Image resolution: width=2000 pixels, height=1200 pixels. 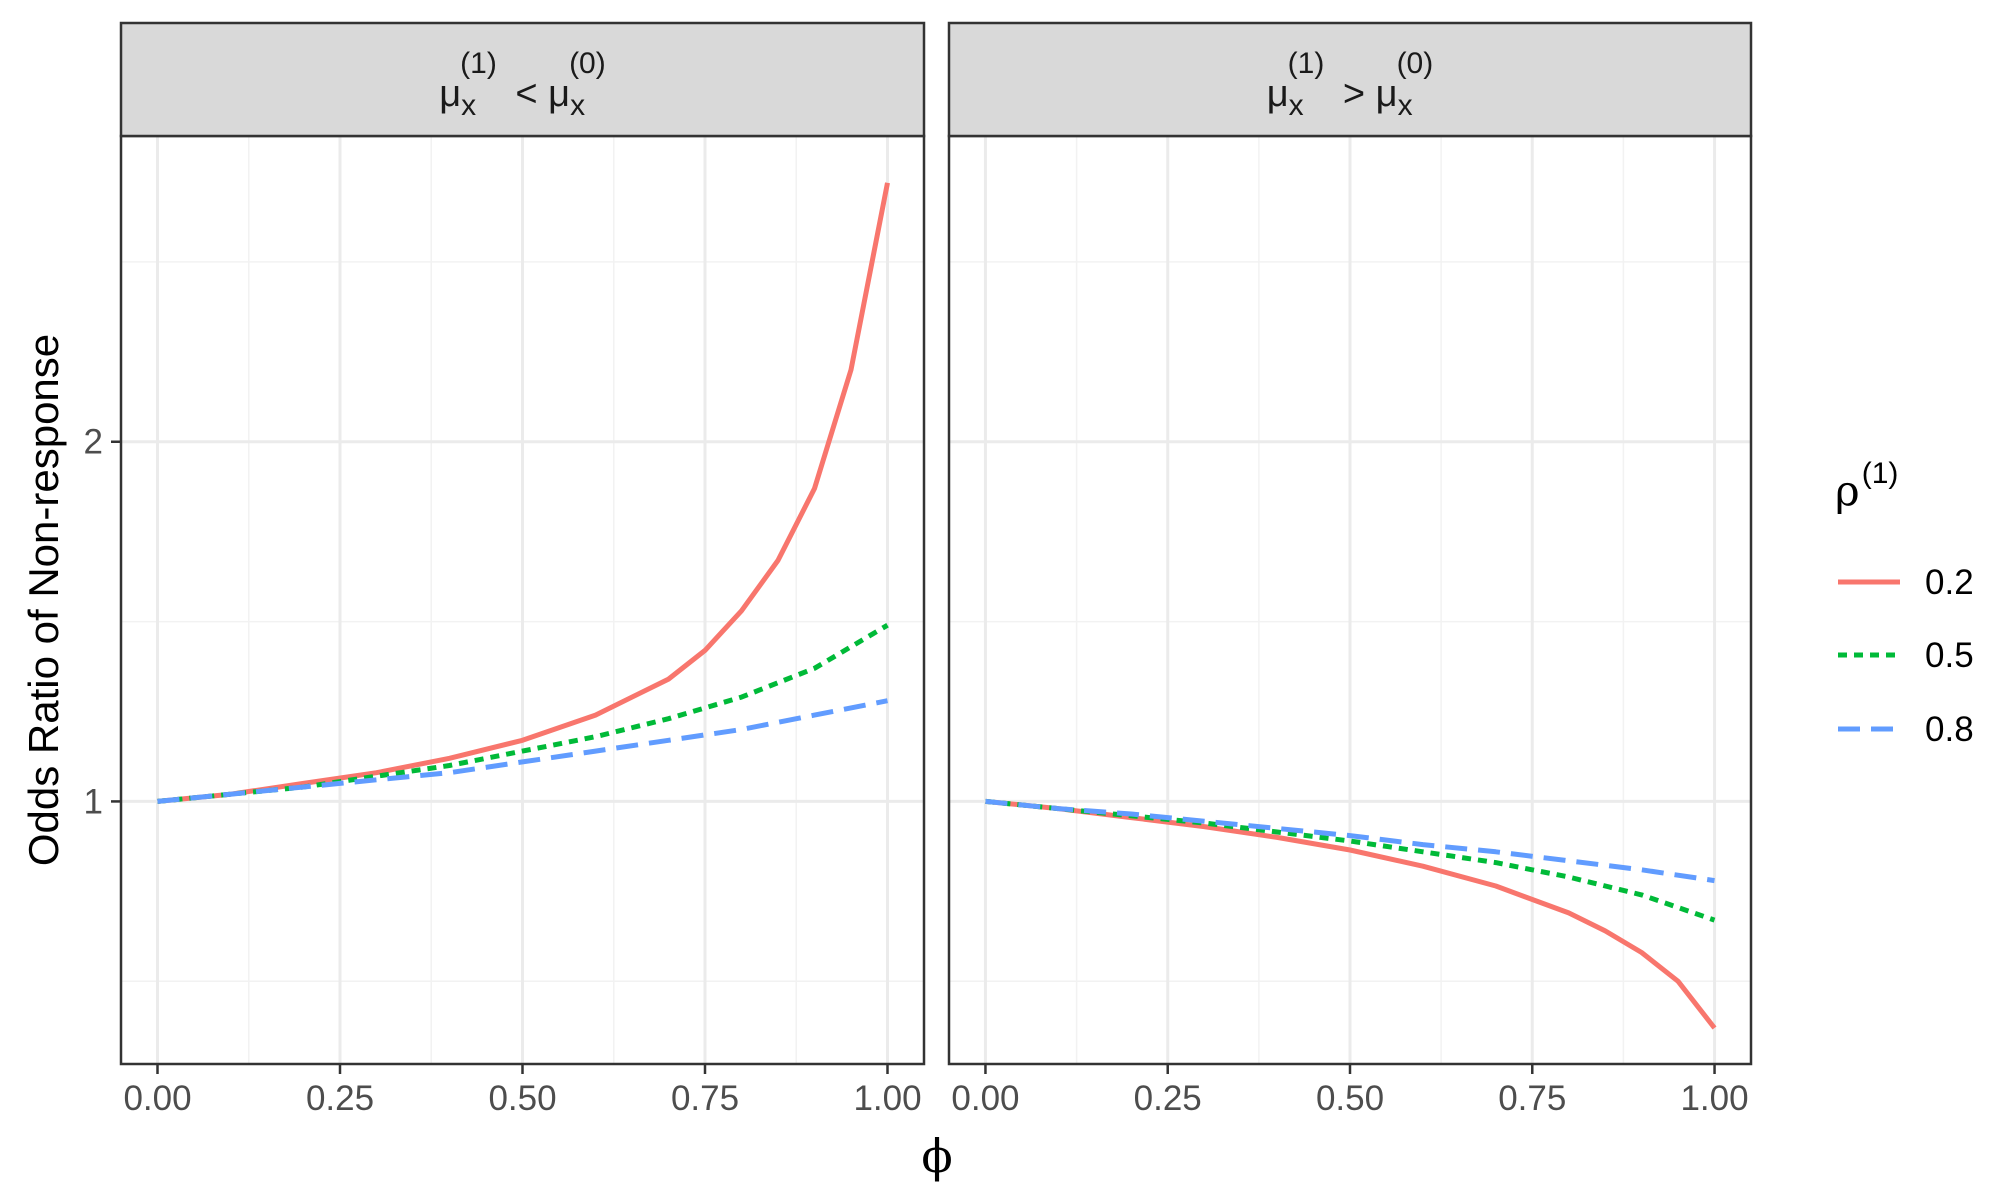 I want to click on legend-label: 0.8, so click(x=1949, y=729).